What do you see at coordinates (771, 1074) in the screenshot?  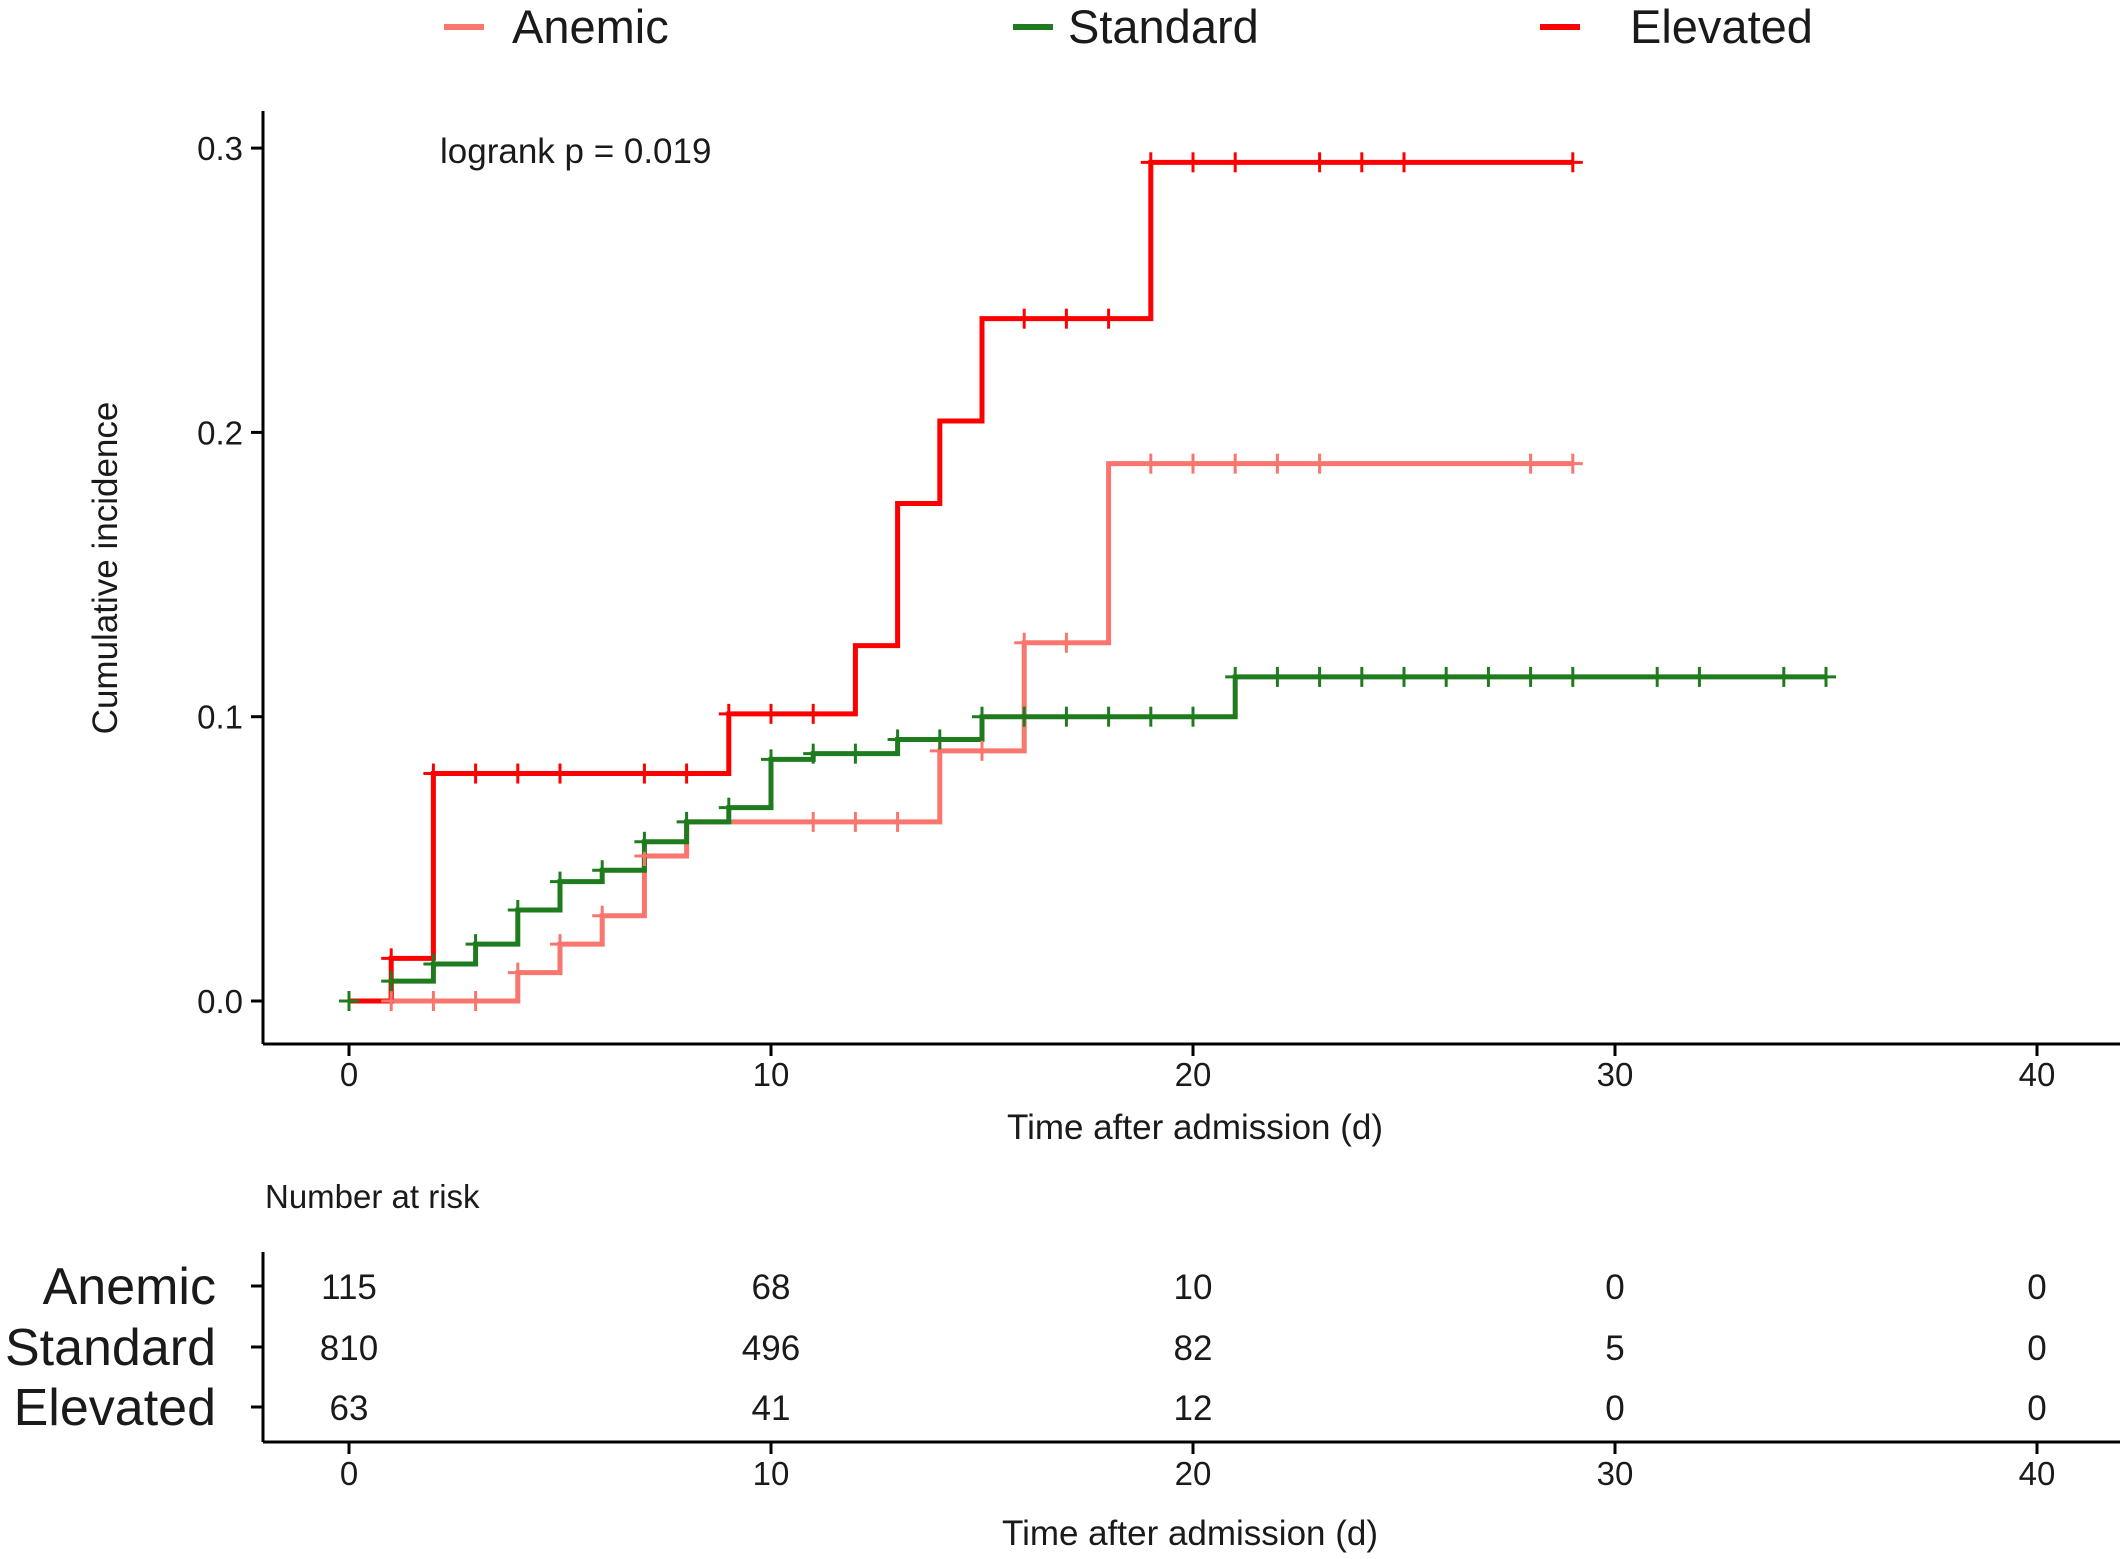 I see `x-tick-label: 10` at bounding box center [771, 1074].